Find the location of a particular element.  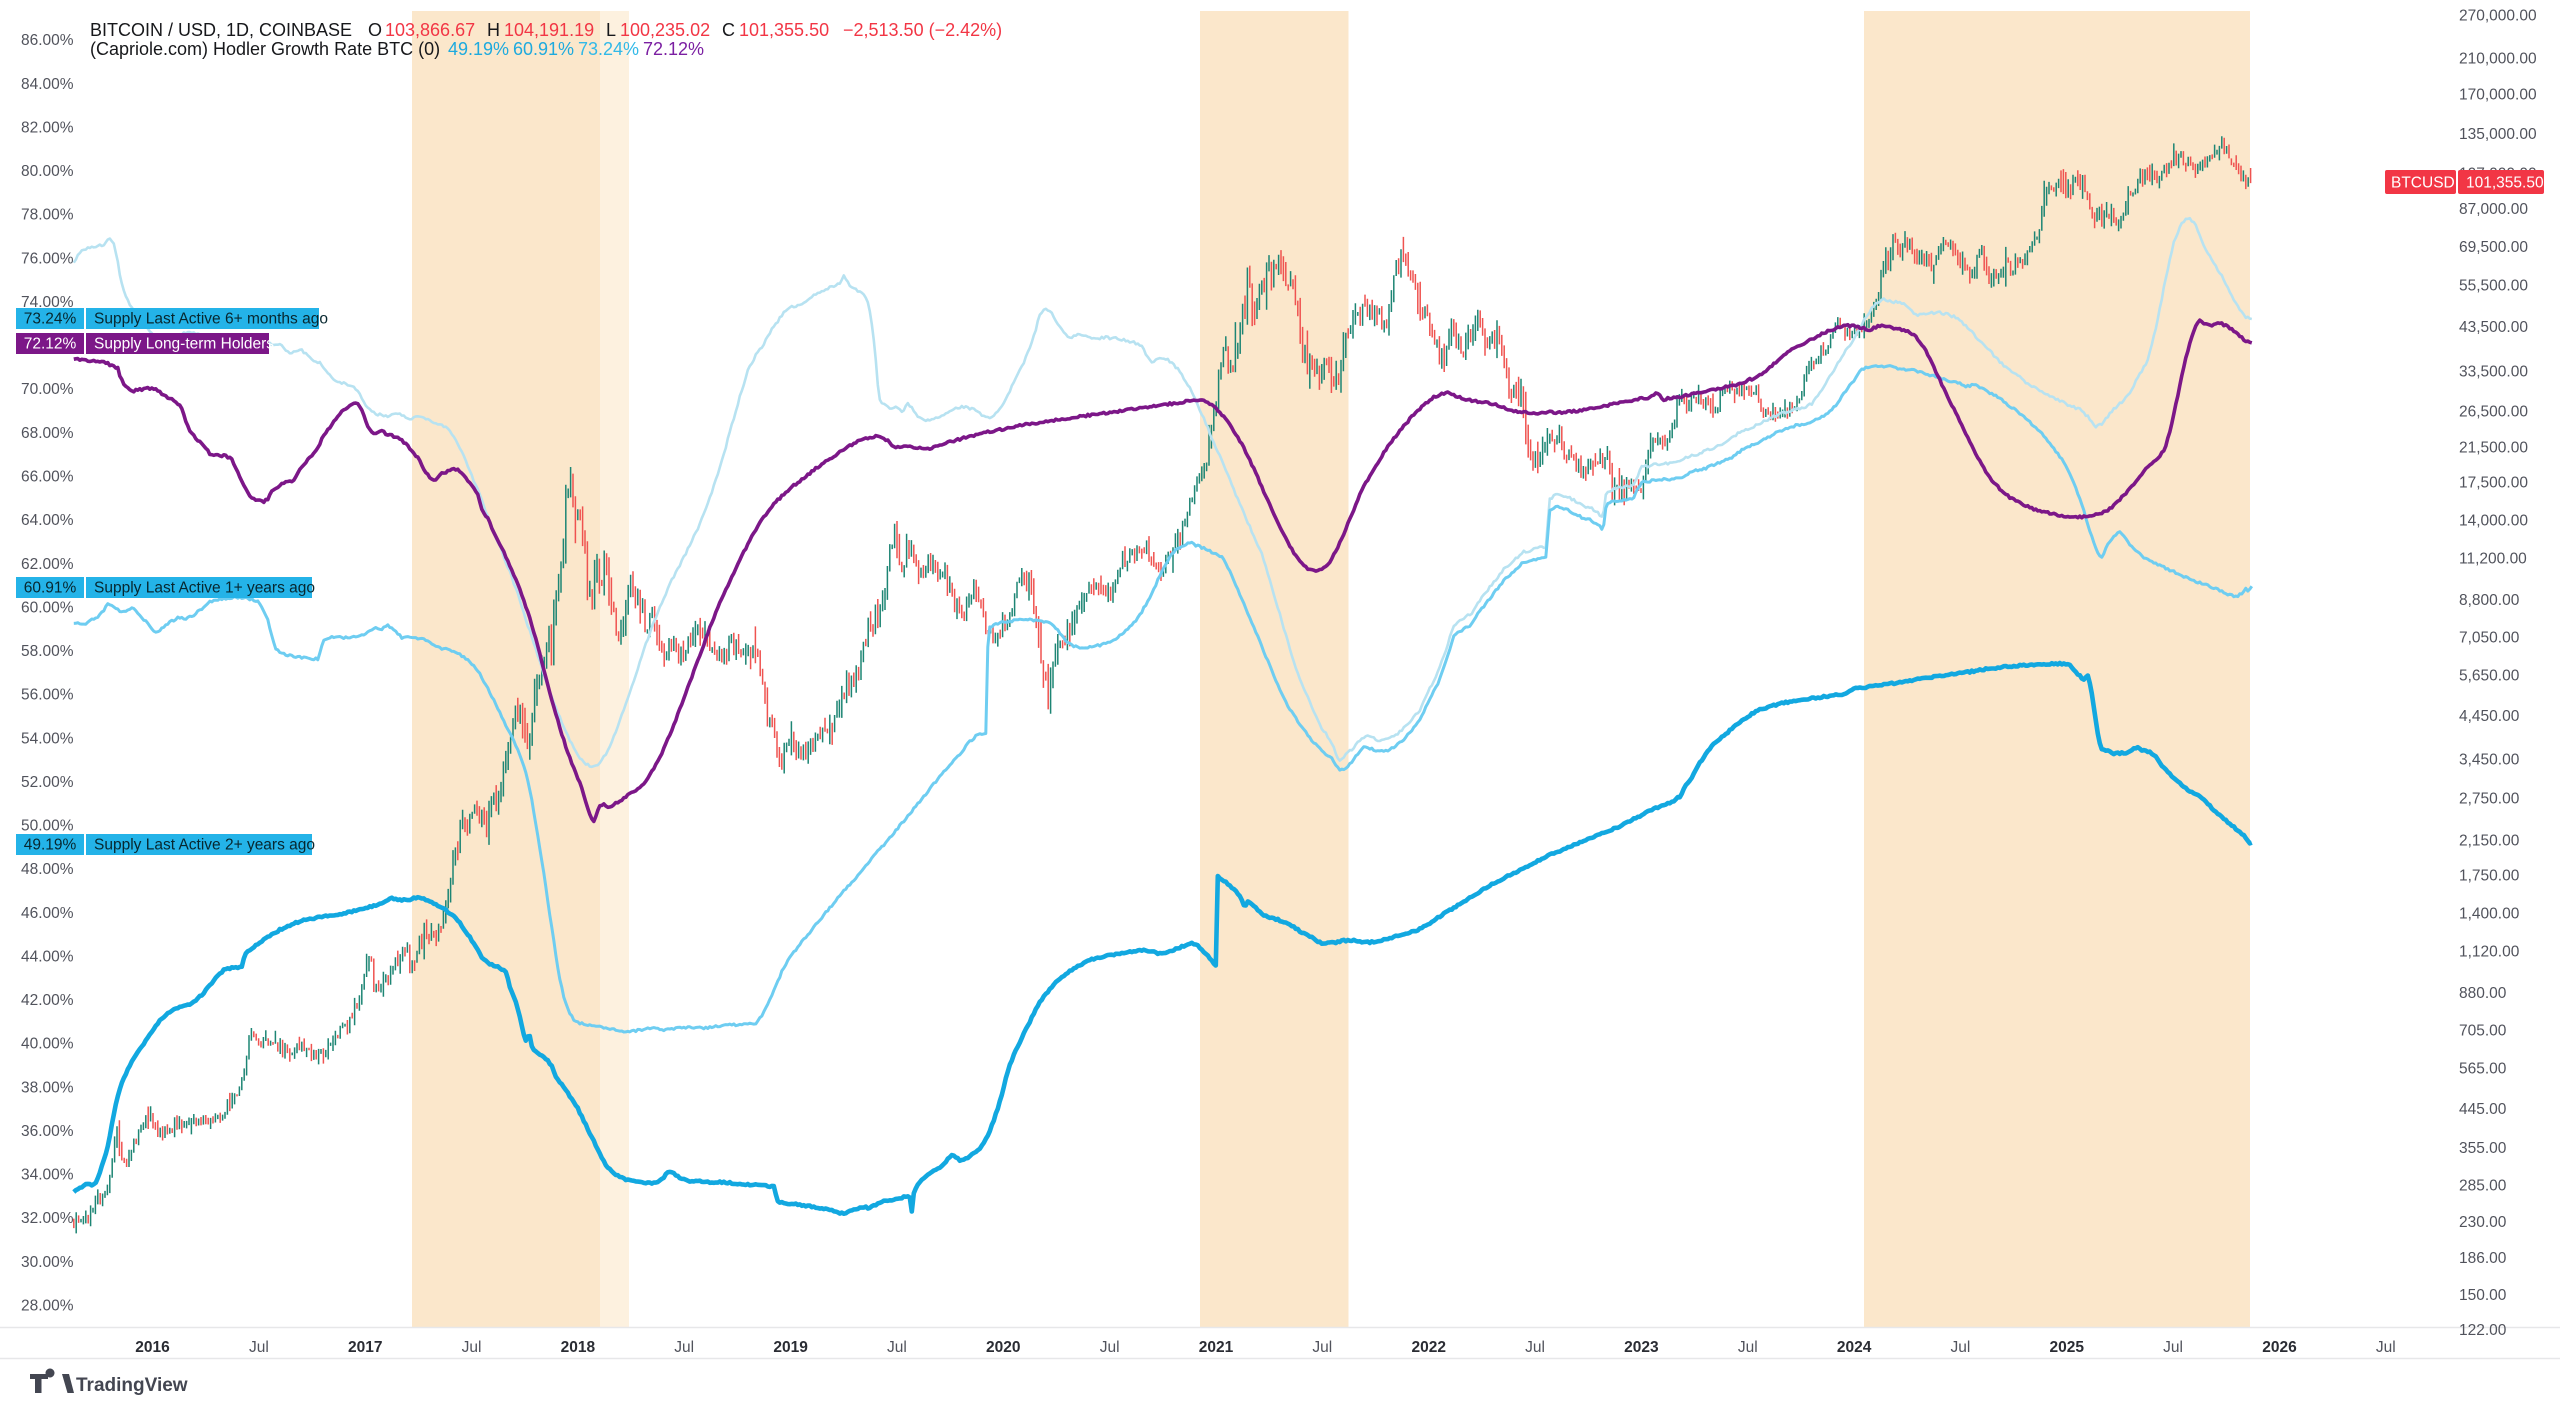

svg-text: 40.00% is located at coordinates (47, 1044).